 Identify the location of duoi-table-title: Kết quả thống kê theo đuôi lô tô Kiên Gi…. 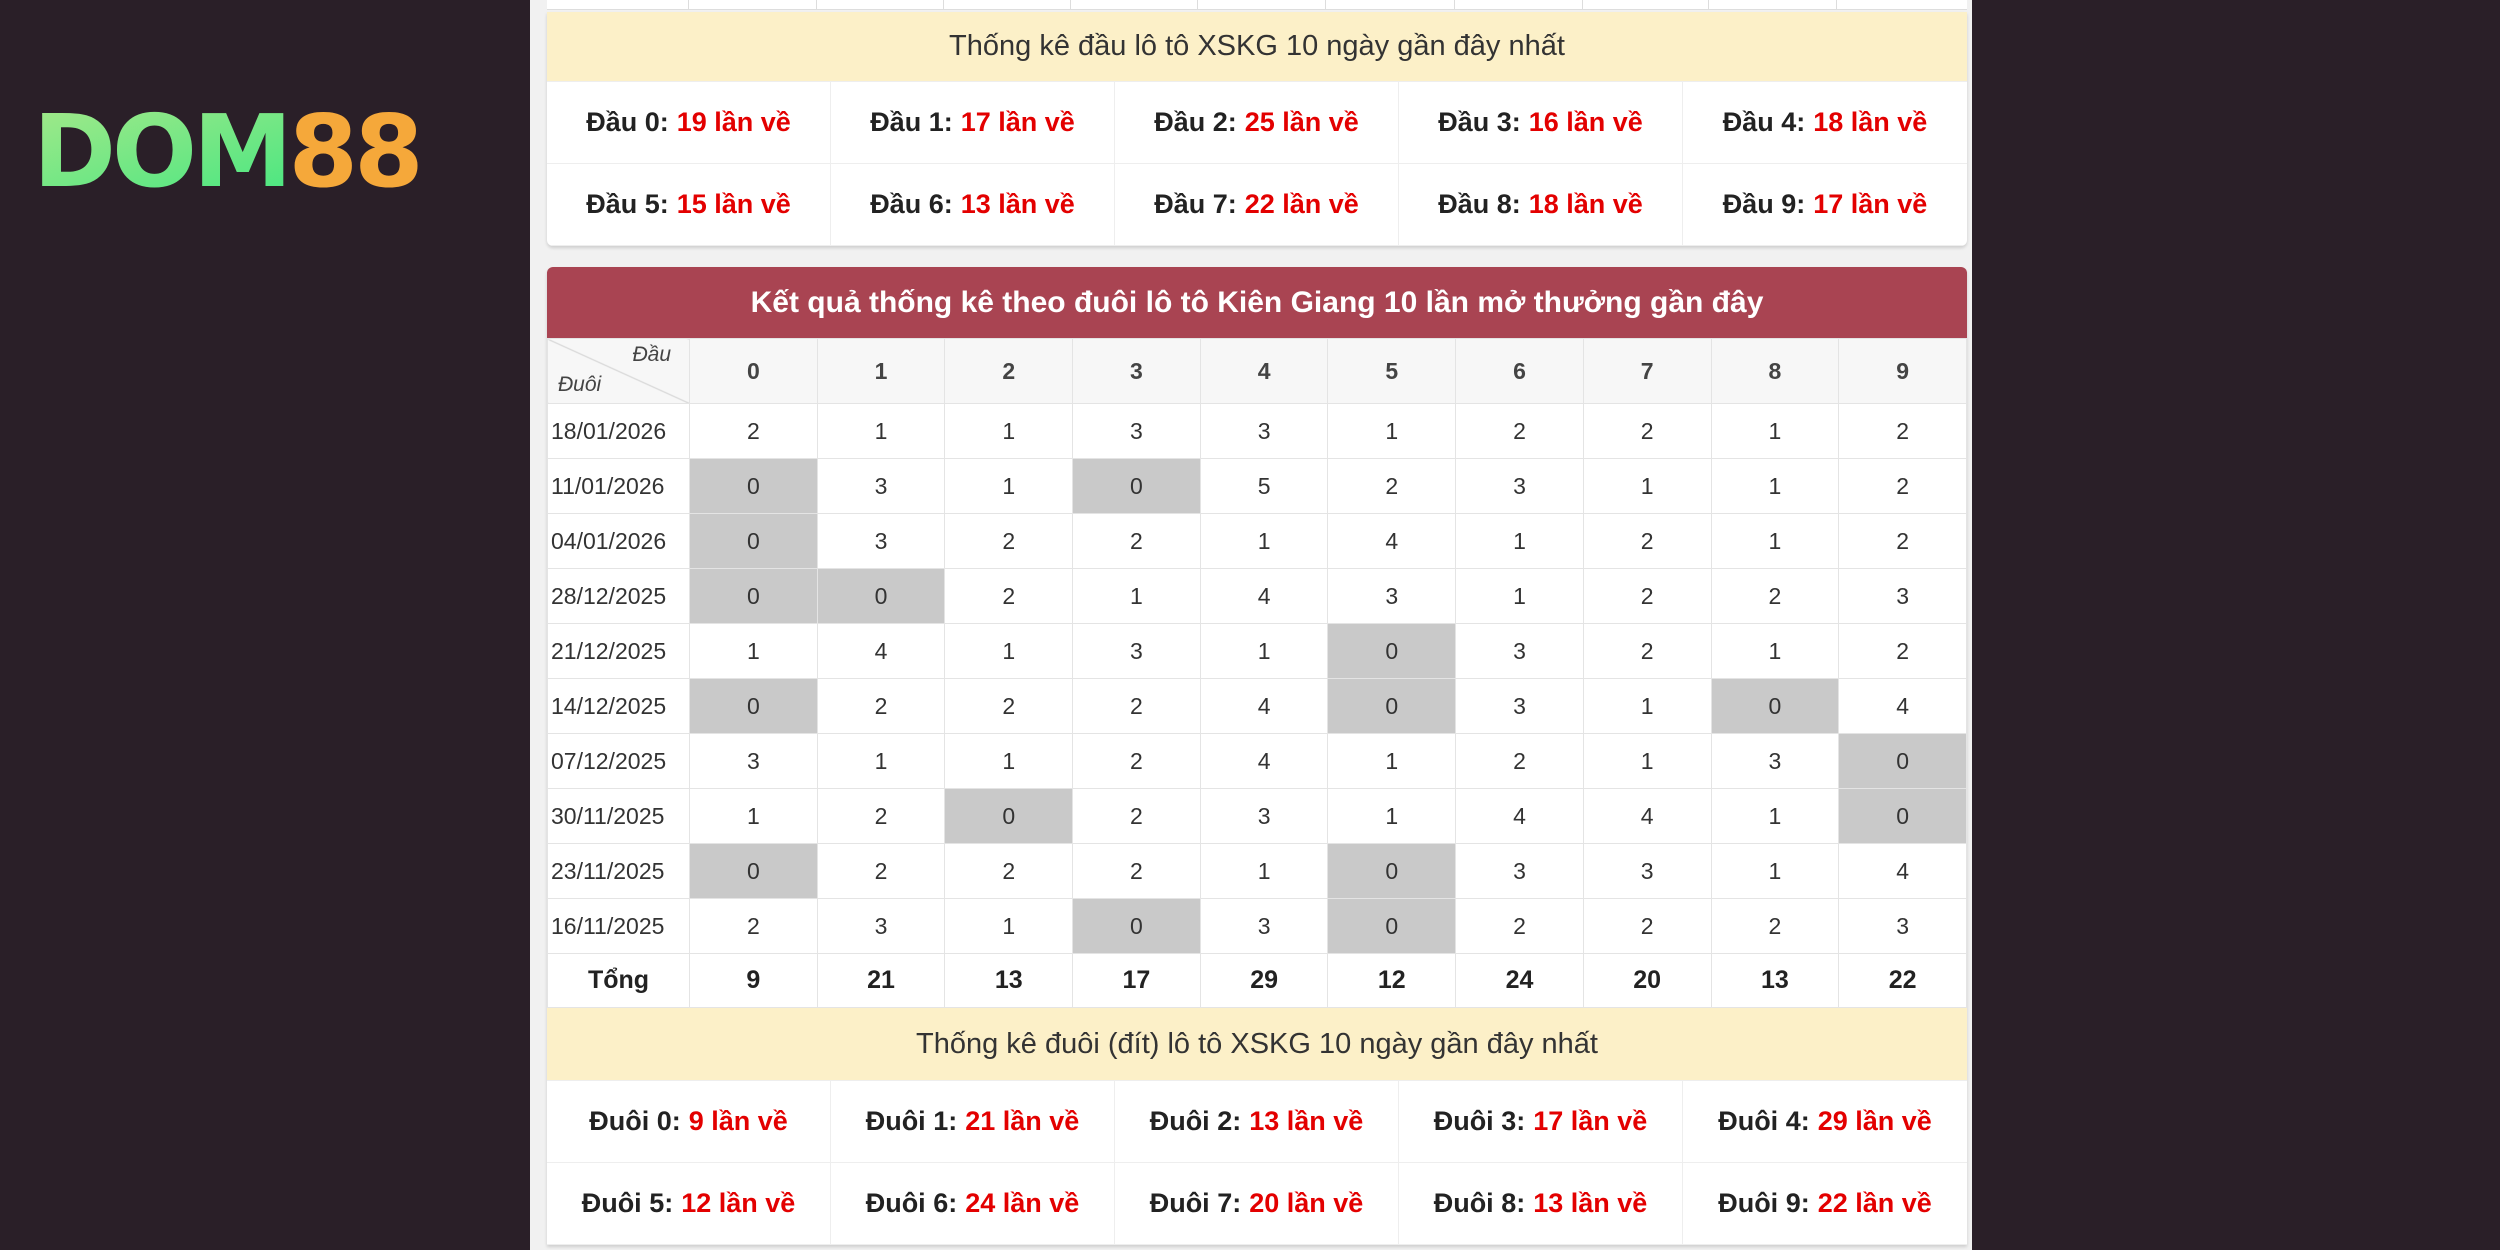
(1257, 302).